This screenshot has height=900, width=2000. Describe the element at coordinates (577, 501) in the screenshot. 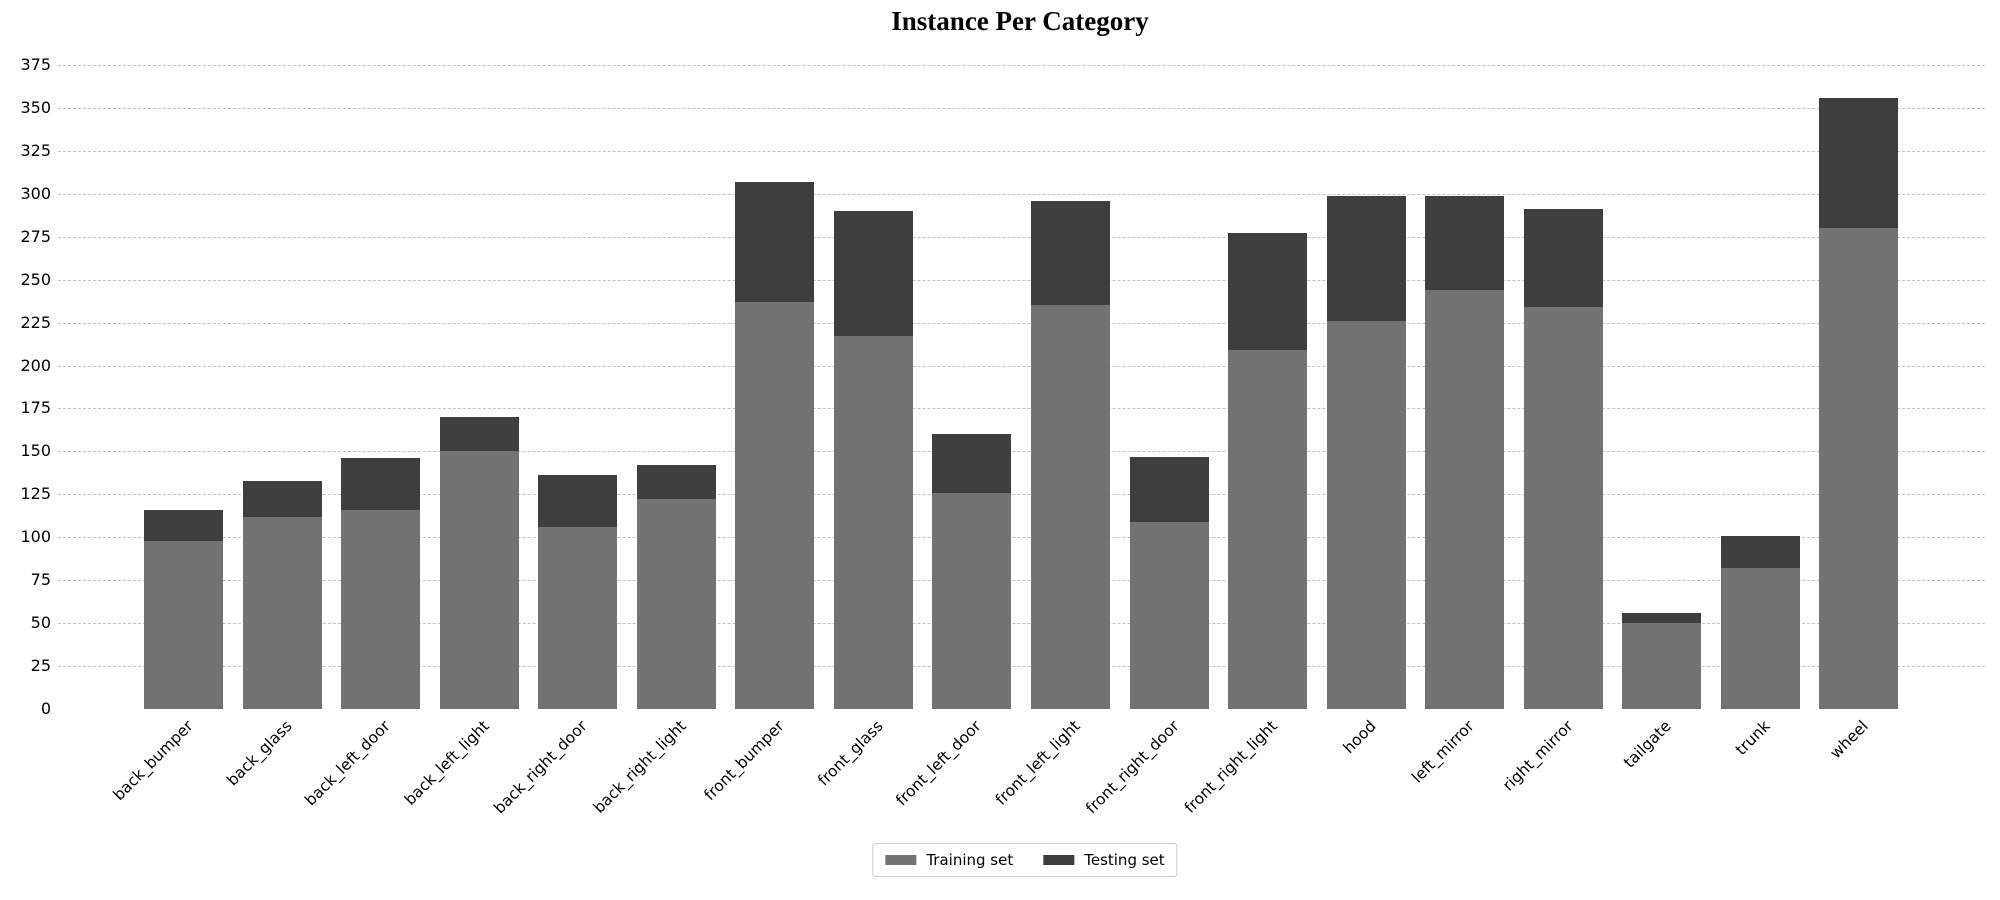

I see `bar-segment-testing-back_right_door` at that location.